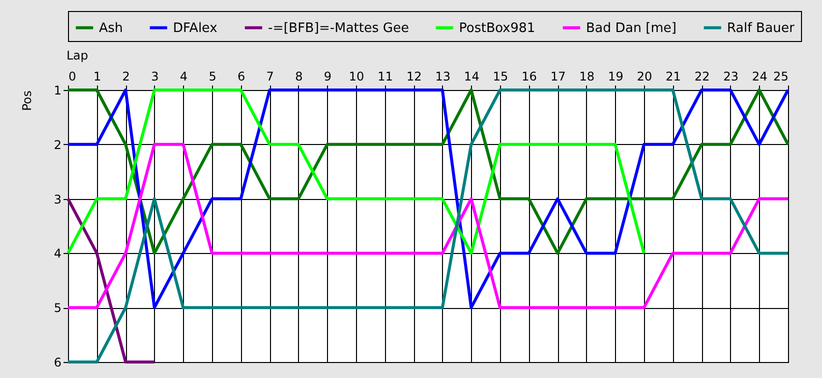 This screenshot has height=385, width=835. I want to click on x-tick-label: 2, so click(126, 77).